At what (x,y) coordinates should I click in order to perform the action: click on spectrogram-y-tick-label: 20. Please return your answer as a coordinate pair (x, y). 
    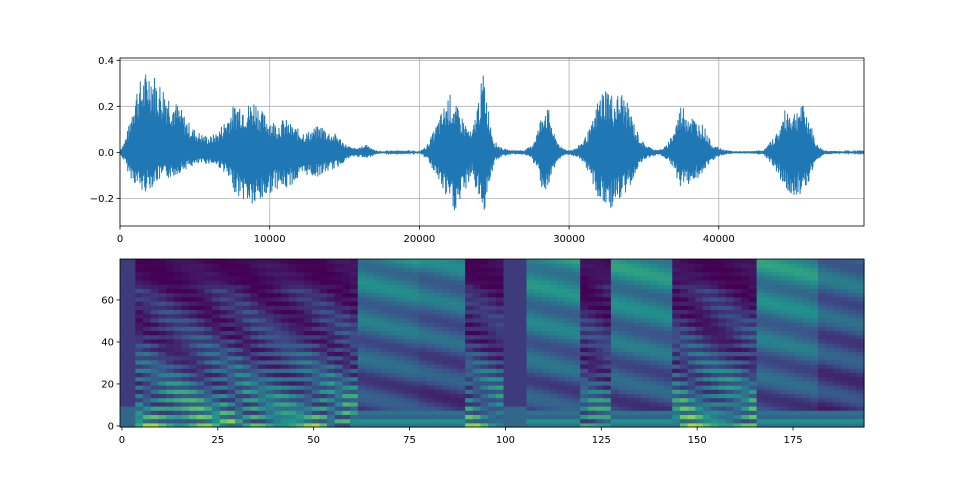
    Looking at the image, I should click on (107, 384).